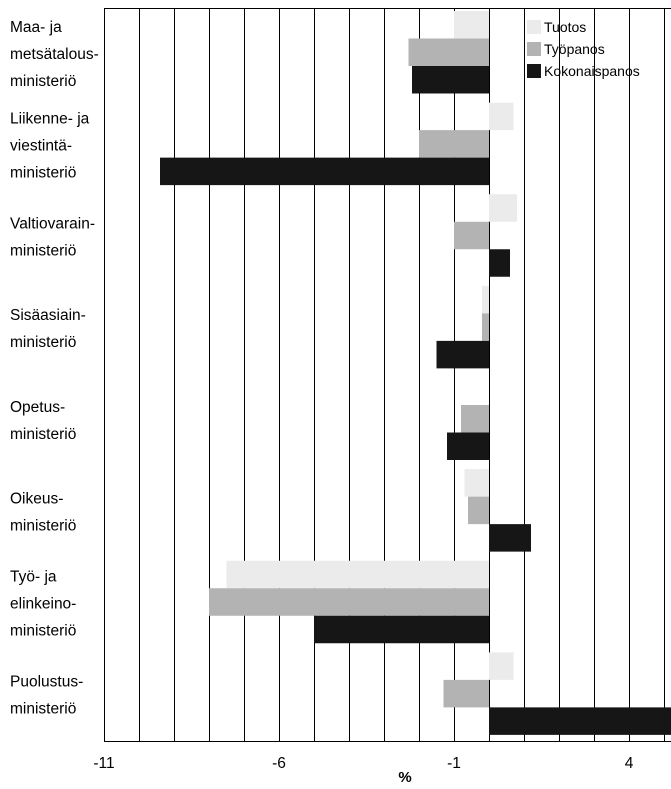 The width and height of the screenshot is (671, 789). Describe the element at coordinates (103, 763) in the screenshot. I see `x-tick-label: -11` at that location.